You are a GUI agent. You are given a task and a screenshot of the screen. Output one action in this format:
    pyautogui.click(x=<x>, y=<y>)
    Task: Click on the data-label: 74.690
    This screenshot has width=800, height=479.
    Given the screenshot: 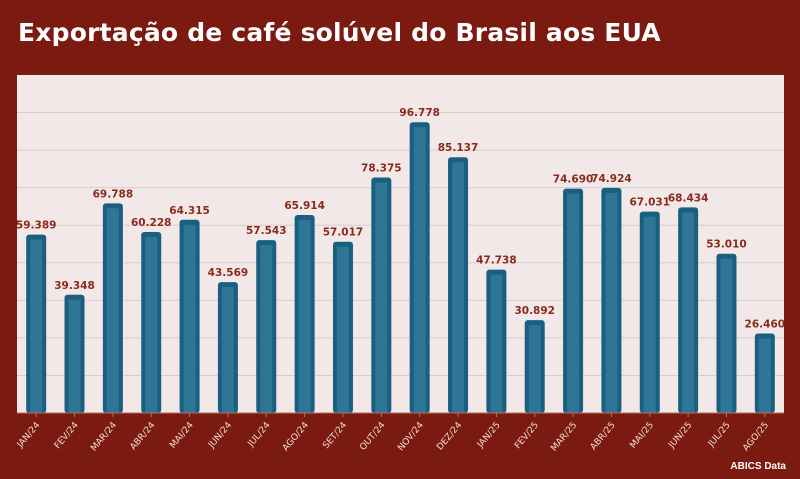 What is the action you would take?
    pyautogui.click(x=573, y=180)
    